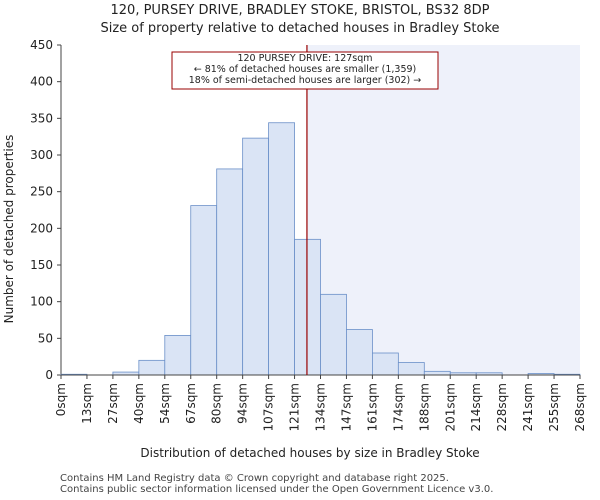  What do you see at coordinates (346, 407) in the screenshot?
I see `x-tick-label: 147sqm` at bounding box center [346, 407].